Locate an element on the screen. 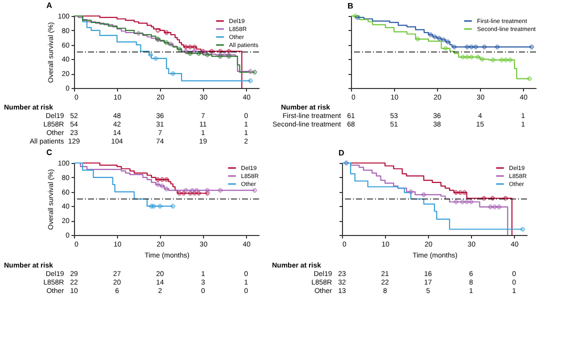  chart-title: C is located at coordinates (49, 152).